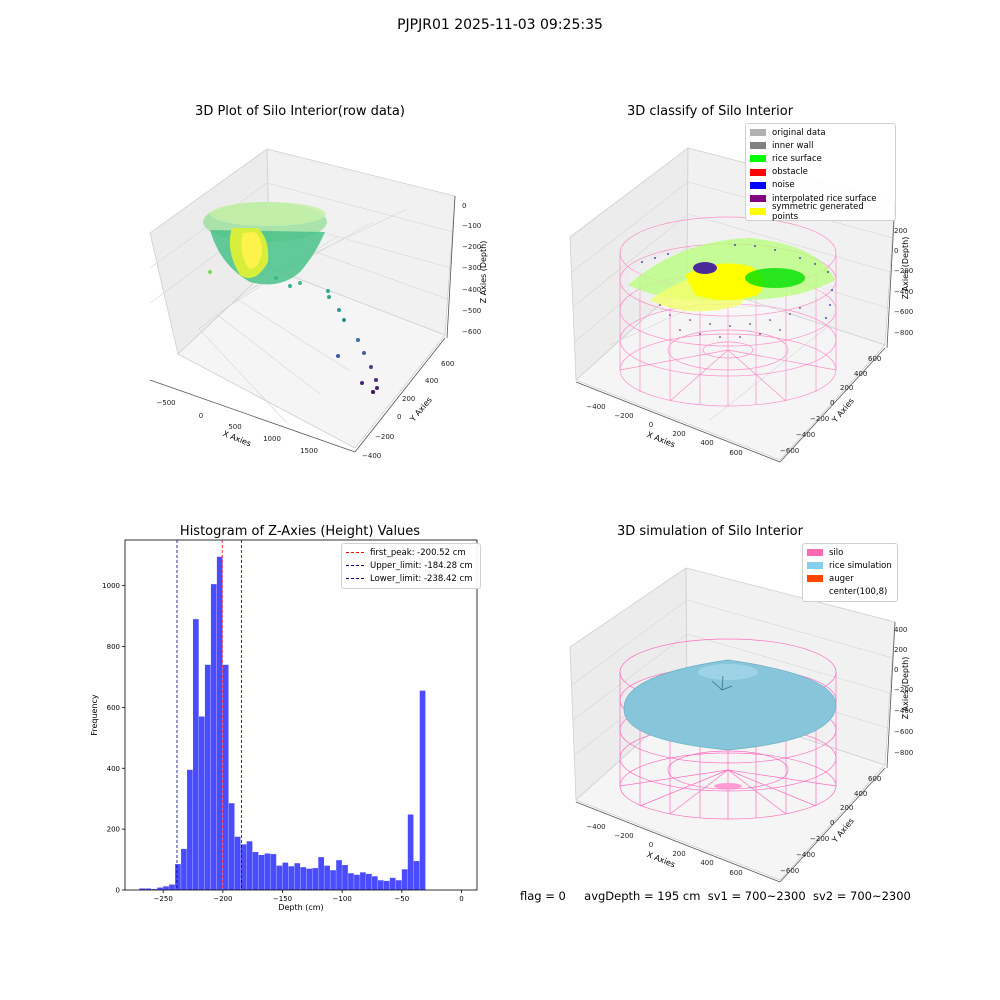  What do you see at coordinates (903, 711) in the screenshot?
I see `simulation-ztick: −400` at bounding box center [903, 711].